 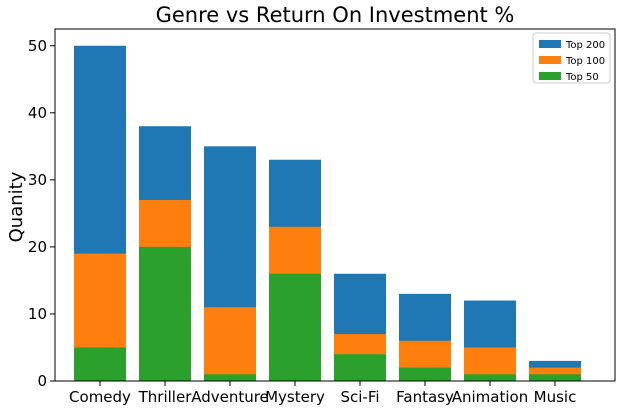 I want to click on legend-label: Top 100, so click(x=585, y=61).